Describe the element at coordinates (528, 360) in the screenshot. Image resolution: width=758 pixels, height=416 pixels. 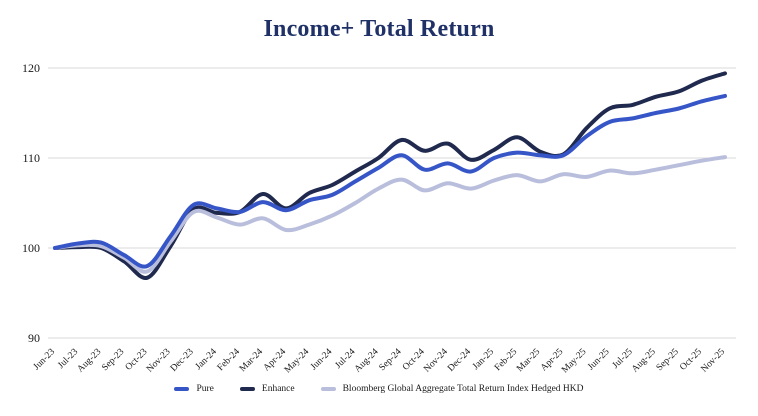
I see `x-axis-tick-label: Mar-25` at that location.